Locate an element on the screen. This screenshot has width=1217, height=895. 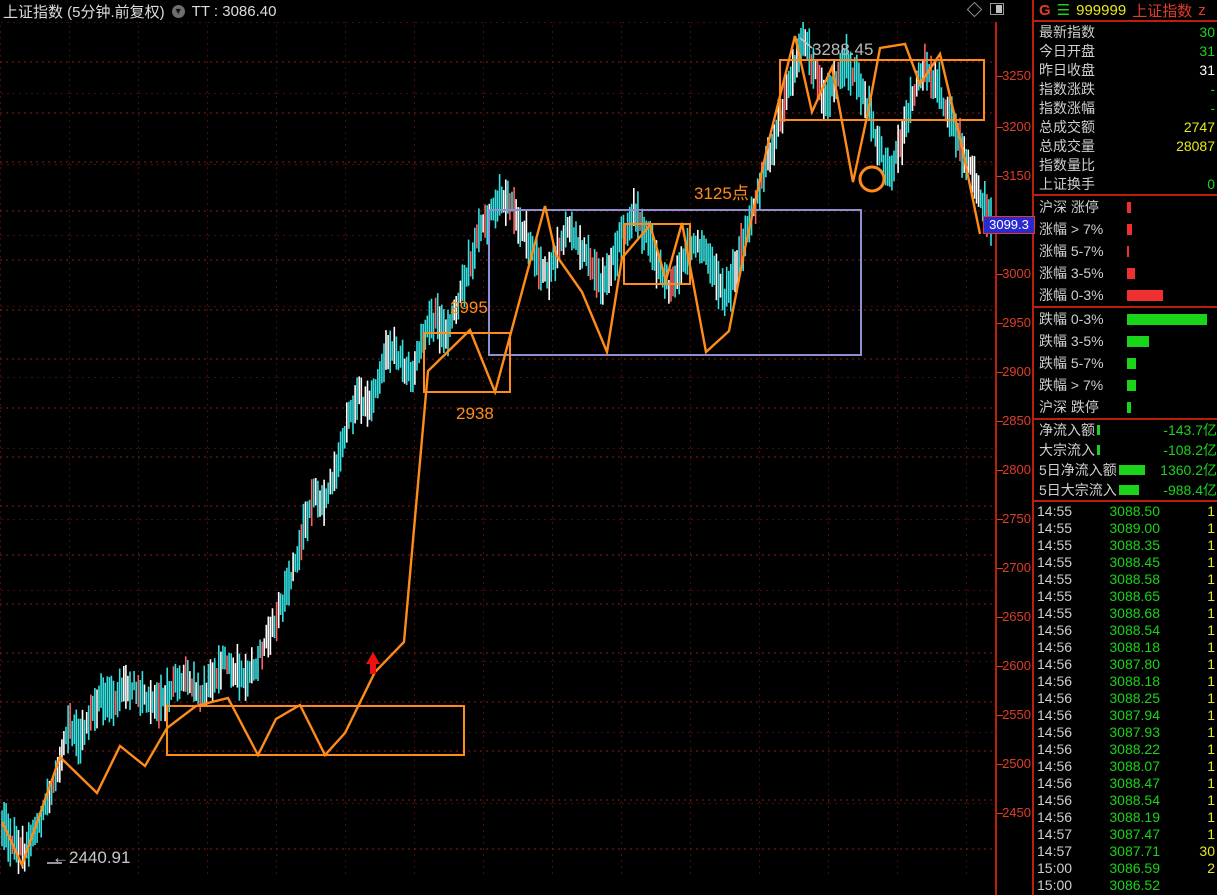
gainers-distribution: 沪深 涨停 涨幅 > 7% 涨幅 5-7% 涨幅 3-5% 涨幅 0-3% is located at coordinates (1125, 252).